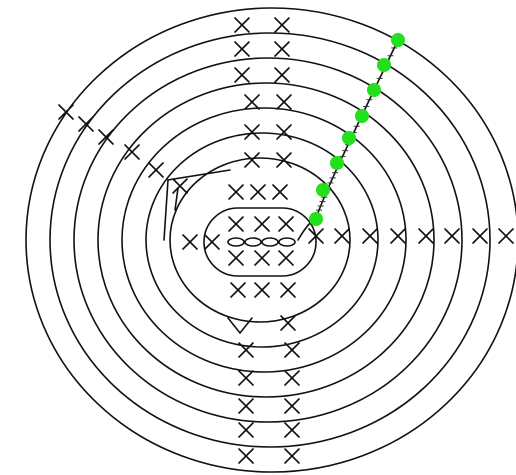 This screenshot has height=475, width=516. I want to click on foundation-chain, so click(261, 242).